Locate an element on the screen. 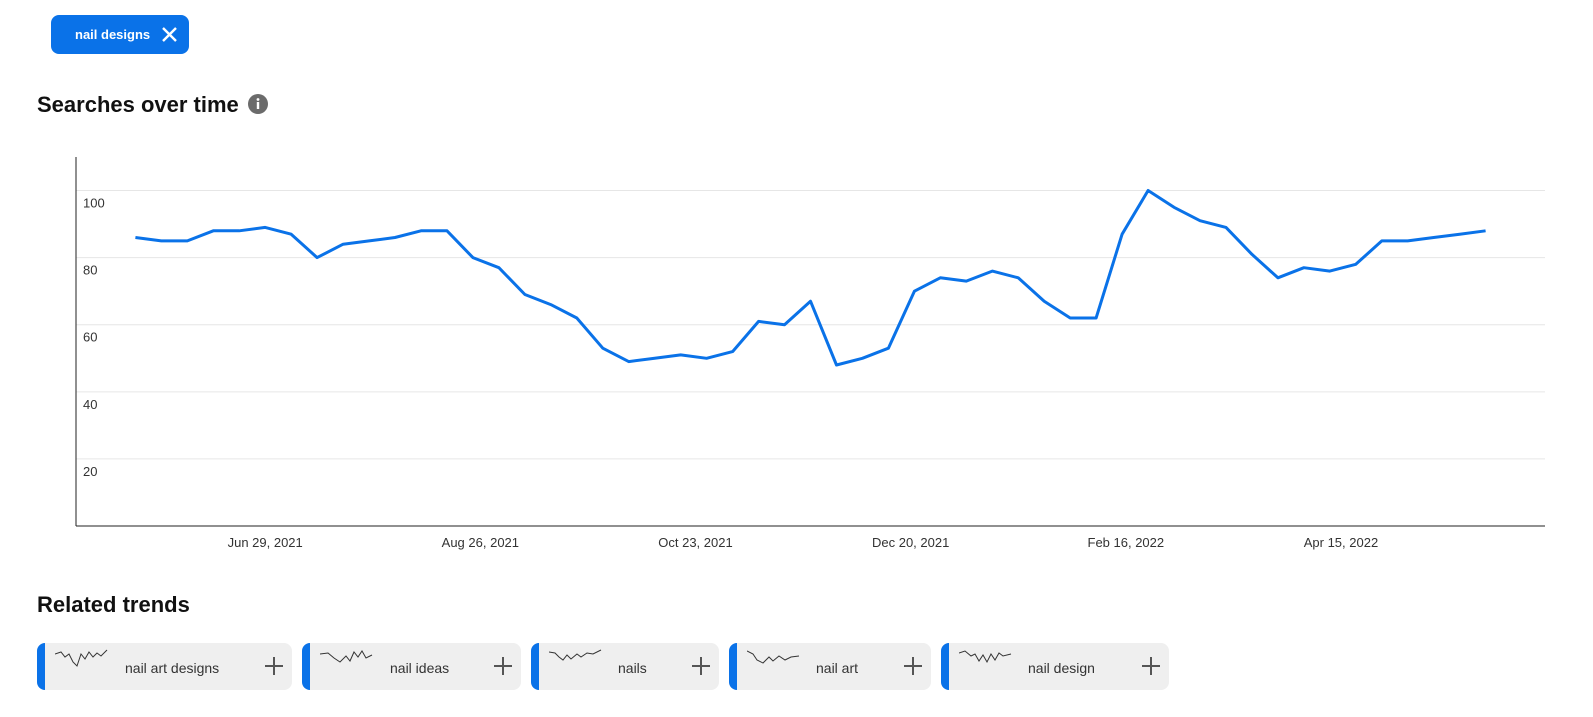 The height and width of the screenshot is (717, 1593). related-trend-label: nail design is located at coordinates (1061, 668).